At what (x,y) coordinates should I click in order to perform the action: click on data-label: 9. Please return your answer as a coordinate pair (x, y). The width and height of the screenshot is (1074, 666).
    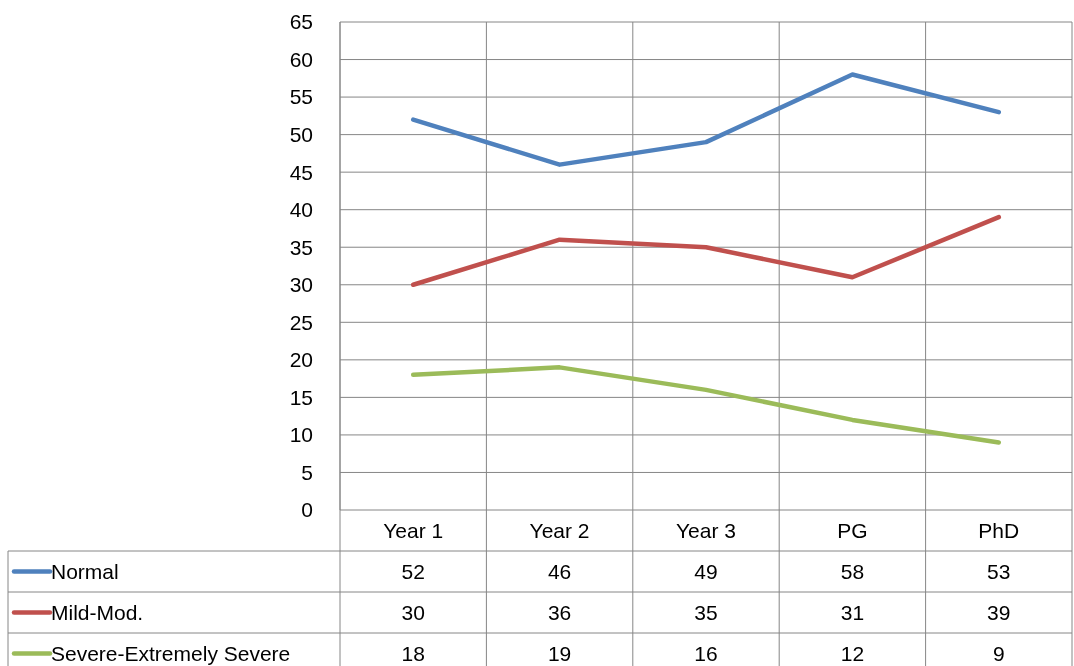
    Looking at the image, I should click on (998, 653).